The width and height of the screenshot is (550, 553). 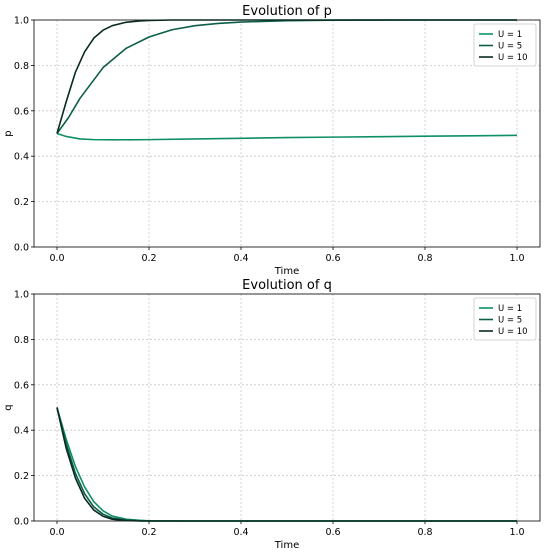 I want to click on y-axis-label: q, so click(x=8, y=407).